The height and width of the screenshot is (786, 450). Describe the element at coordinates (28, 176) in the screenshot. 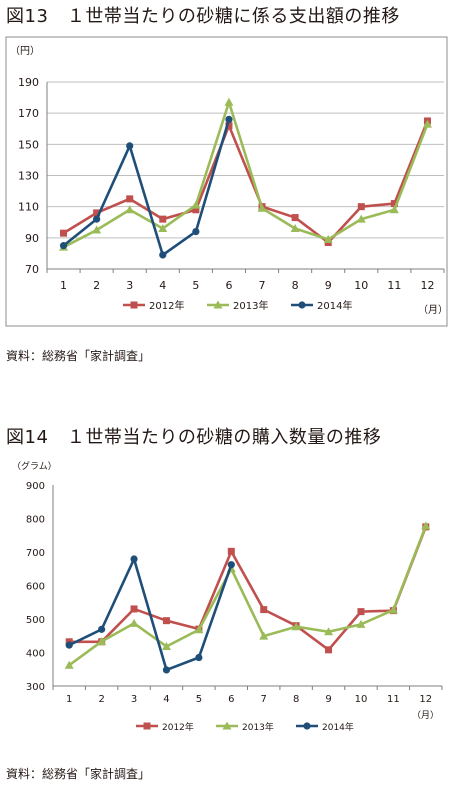

I see `y-tick-label: 130` at that location.